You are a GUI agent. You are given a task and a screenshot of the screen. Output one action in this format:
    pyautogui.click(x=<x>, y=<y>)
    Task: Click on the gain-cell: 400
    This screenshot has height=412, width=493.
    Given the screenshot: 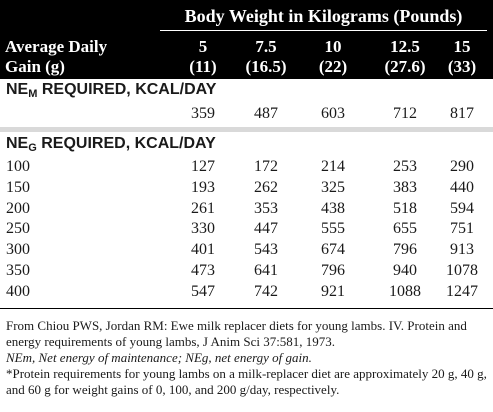 What is the action you would take?
    pyautogui.click(x=18, y=291)
    